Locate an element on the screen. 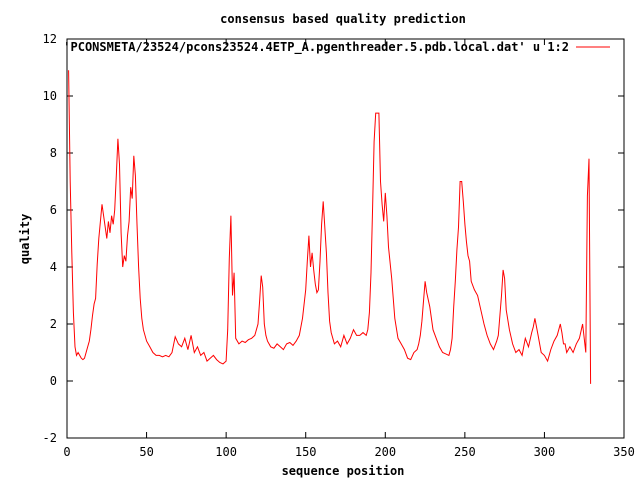 The height and width of the screenshot is (480, 640). x-tick-label: 300 is located at coordinates (545, 452).